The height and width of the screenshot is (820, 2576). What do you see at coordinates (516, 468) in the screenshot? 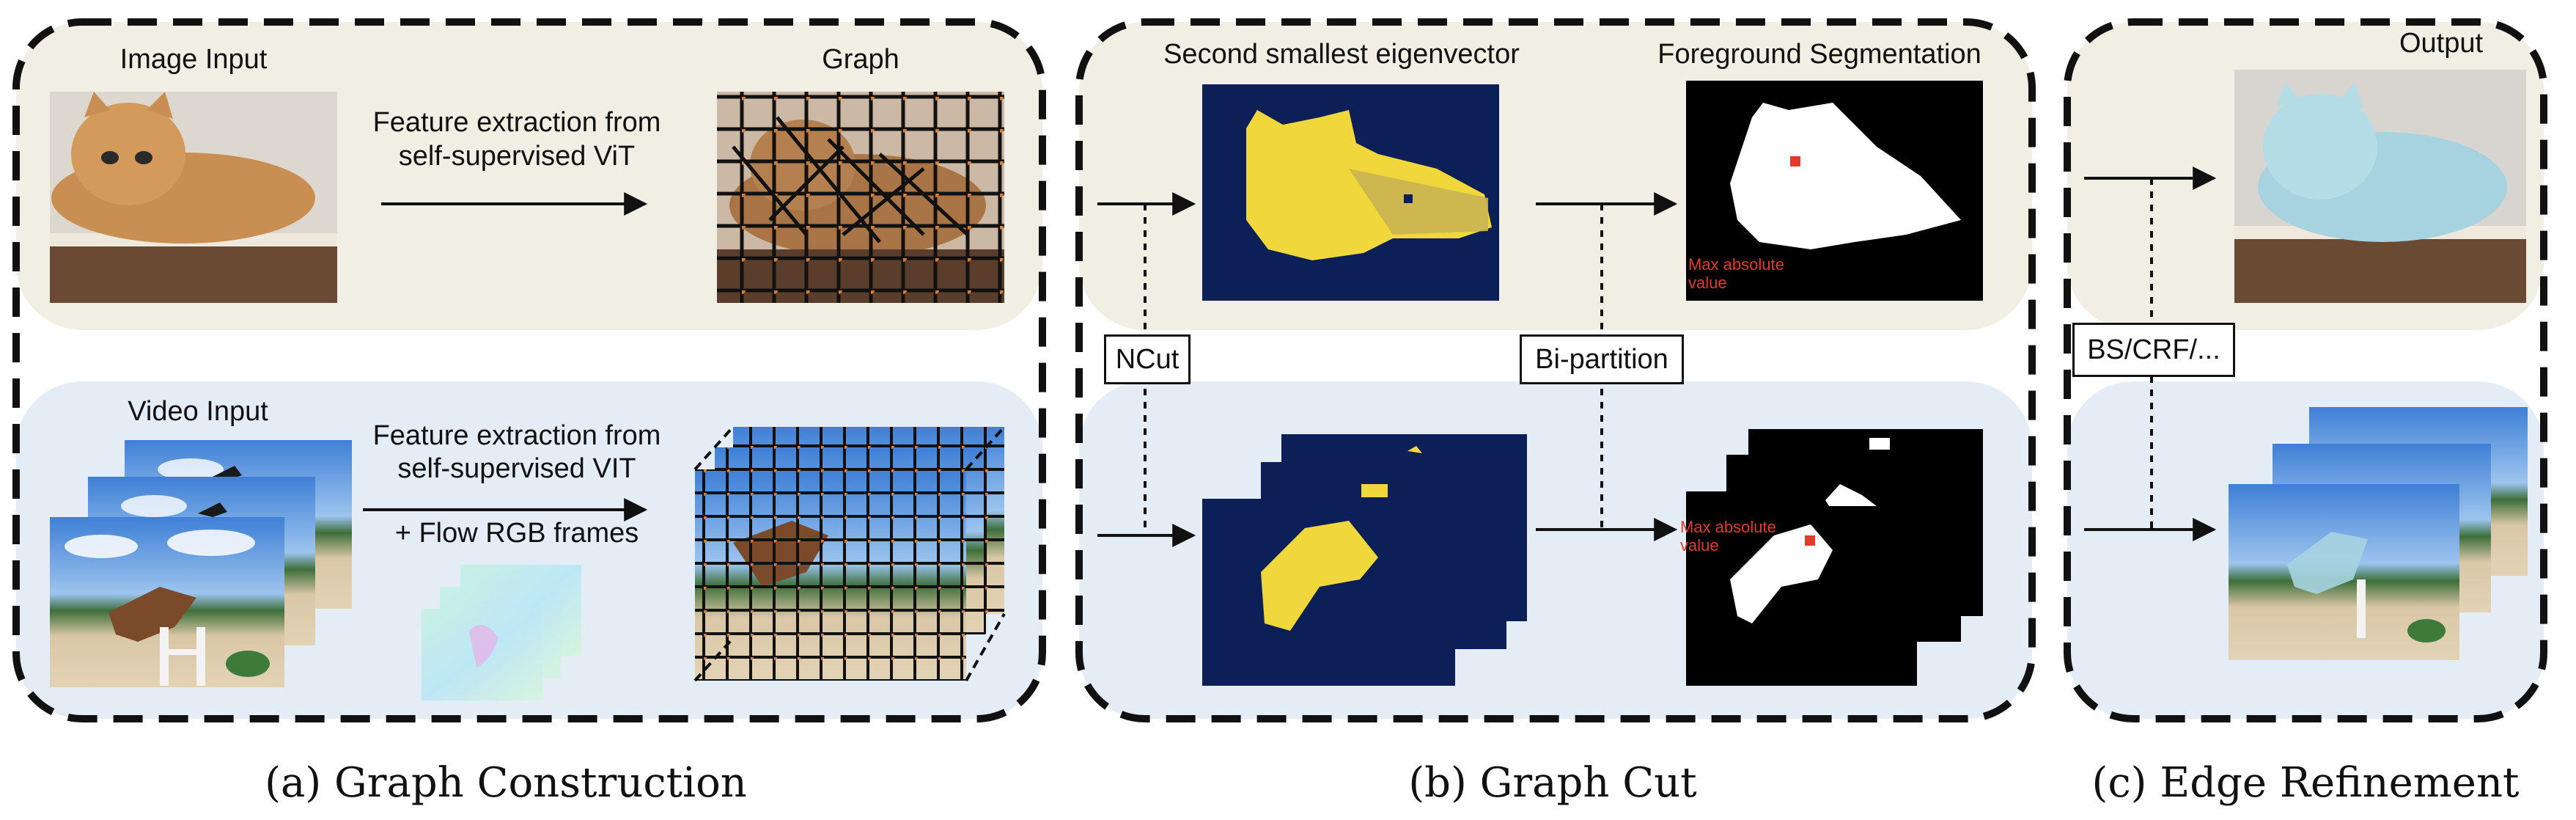
I see `feature-text-video-line2: self-supervised VIT` at bounding box center [516, 468].